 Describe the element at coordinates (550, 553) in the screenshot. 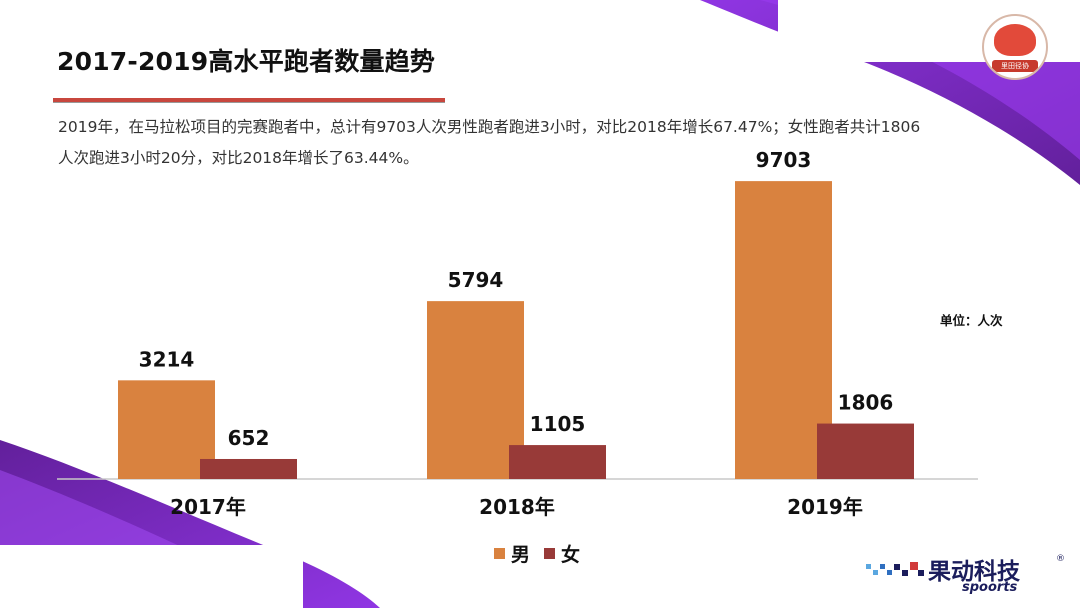

I see `legend-swatch-female` at that location.